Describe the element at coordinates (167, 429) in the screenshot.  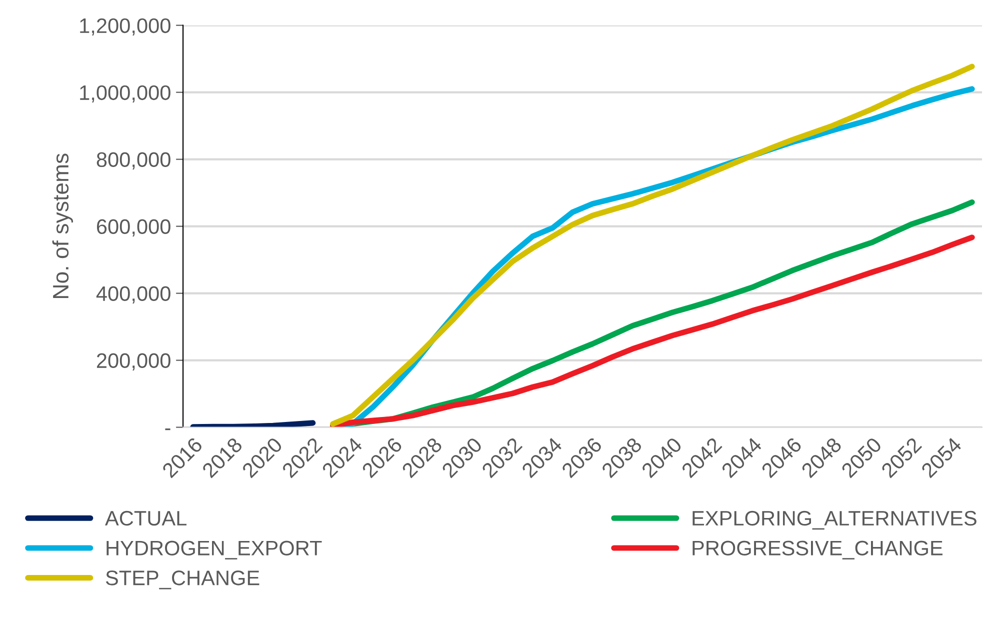
I see `y-tick-label: -` at that location.